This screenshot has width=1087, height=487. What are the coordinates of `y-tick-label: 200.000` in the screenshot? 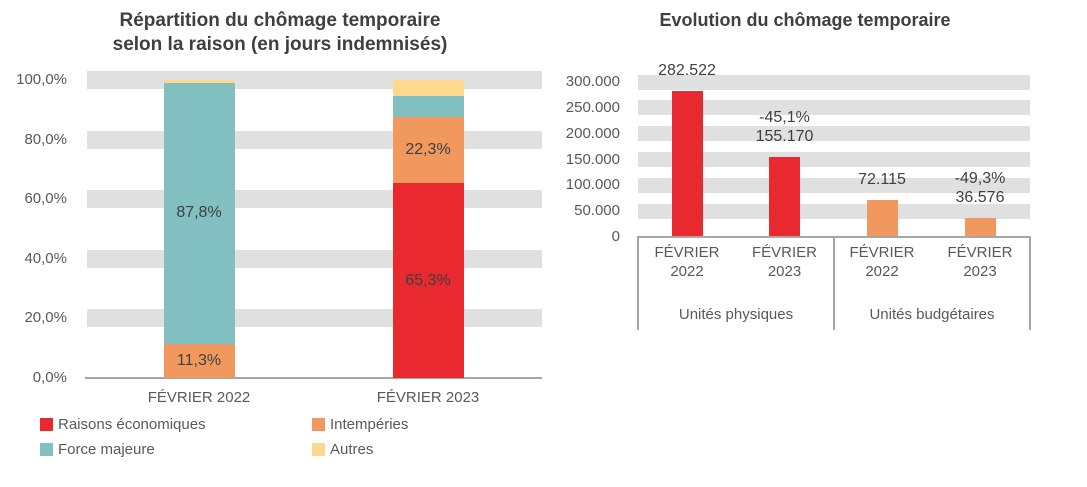 It's located at (592, 133).